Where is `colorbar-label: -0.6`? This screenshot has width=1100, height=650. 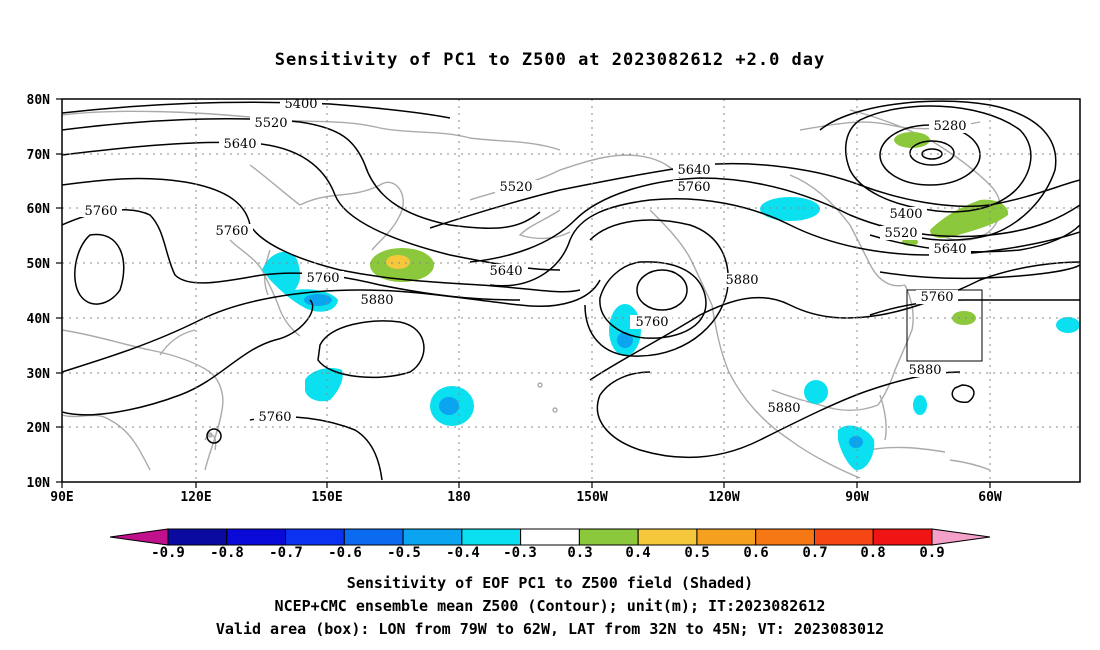 colorbar-label: -0.6 is located at coordinates (345, 553).